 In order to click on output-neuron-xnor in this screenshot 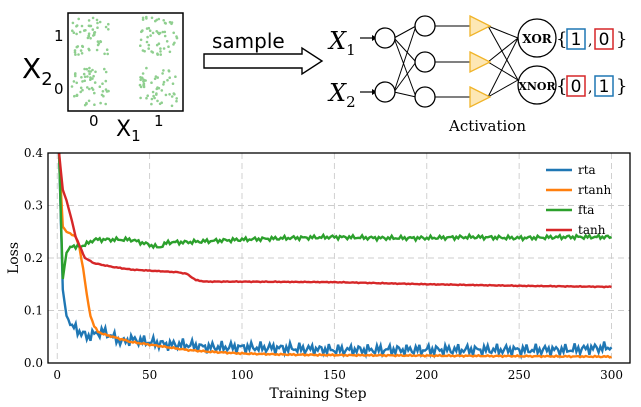, I will do `click(537, 85)`.